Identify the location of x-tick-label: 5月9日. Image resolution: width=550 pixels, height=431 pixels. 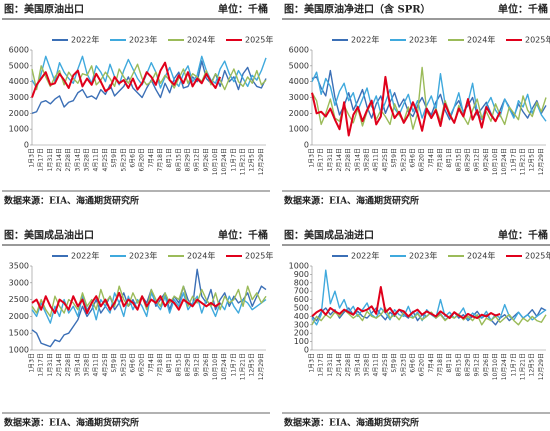
(394, 158).